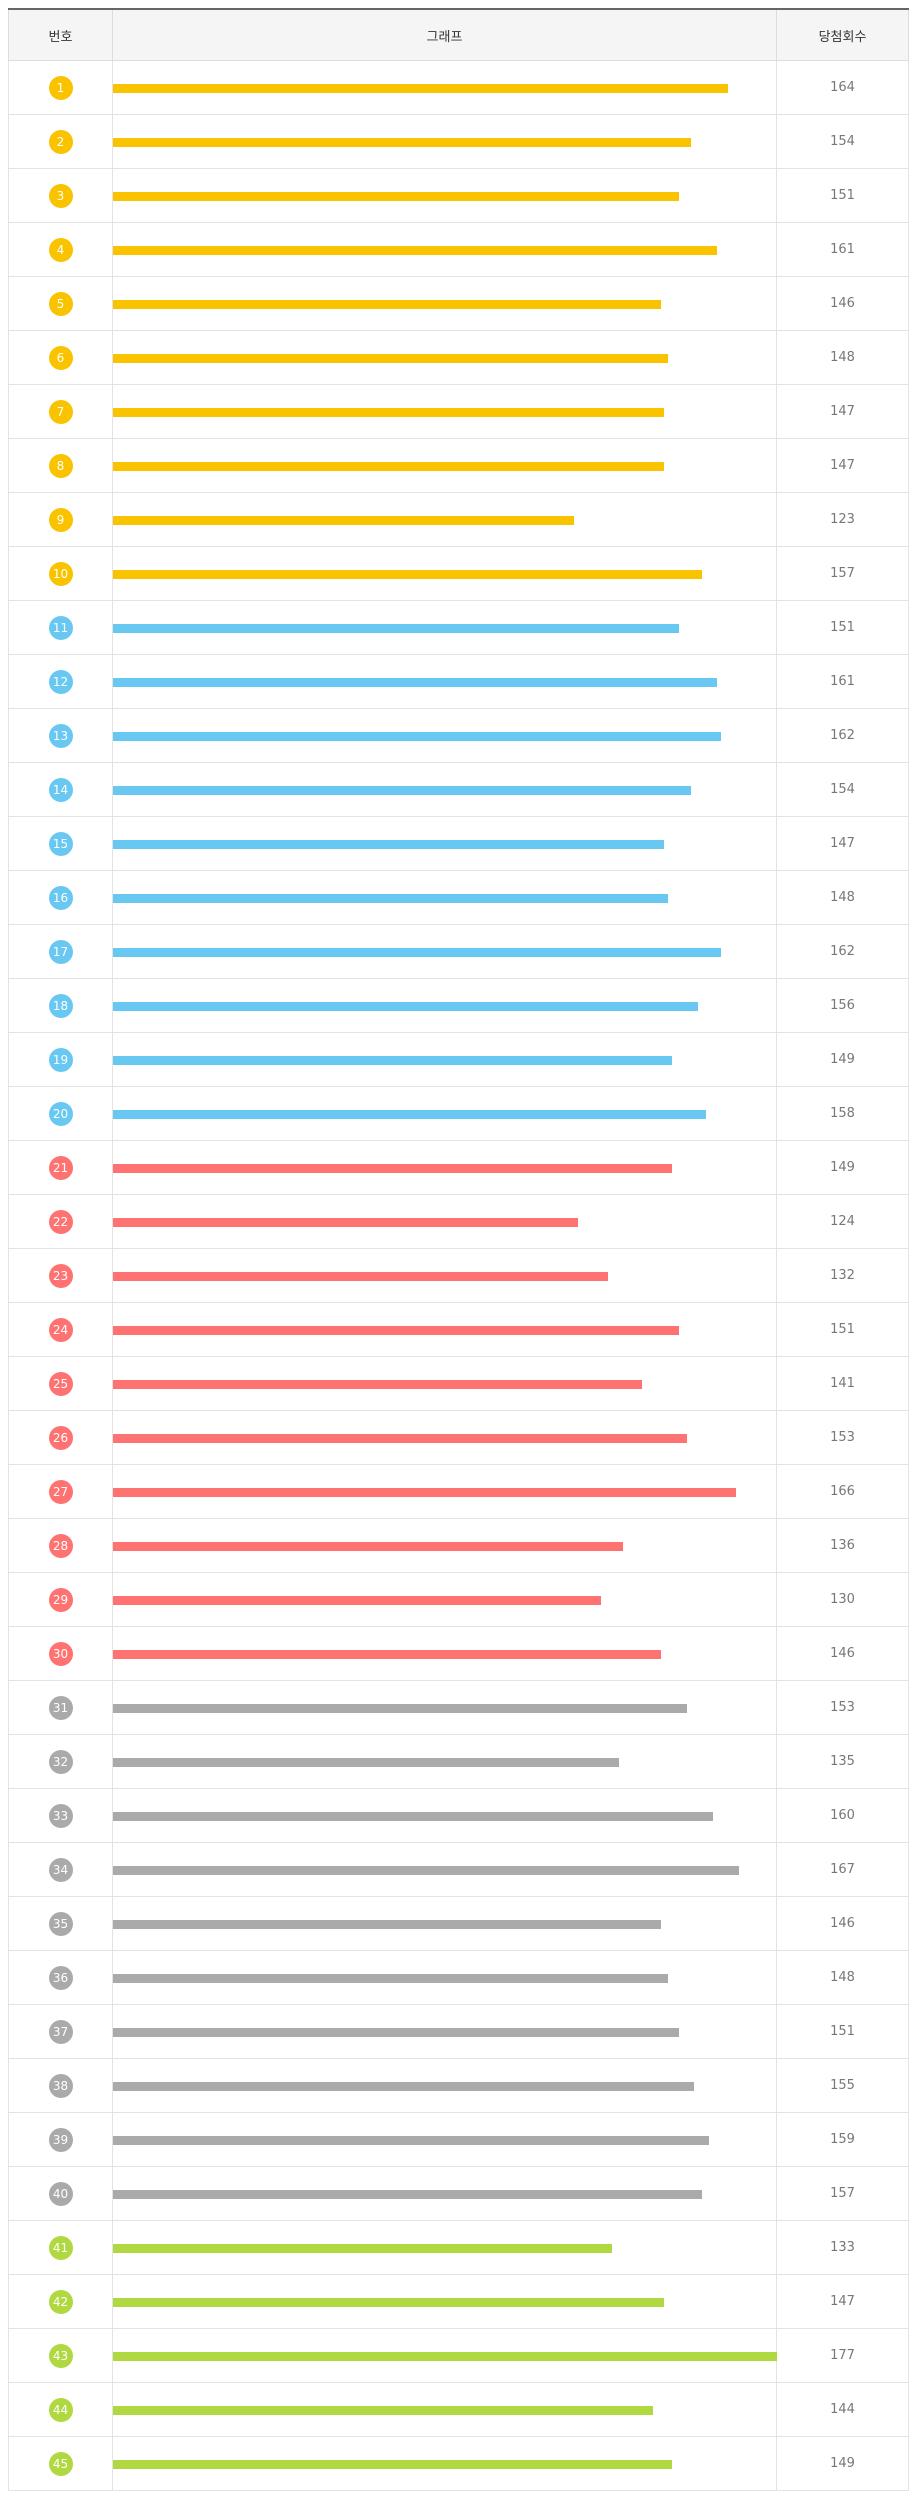 The image size is (916, 2498). I want to click on number-cell: 21, so click(60, 1167).